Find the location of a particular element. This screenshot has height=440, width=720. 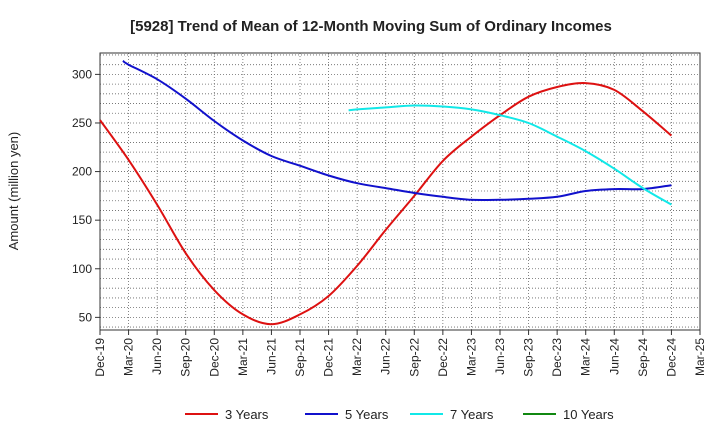

x-tick-label: Mar-22 is located at coordinates (357, 357).